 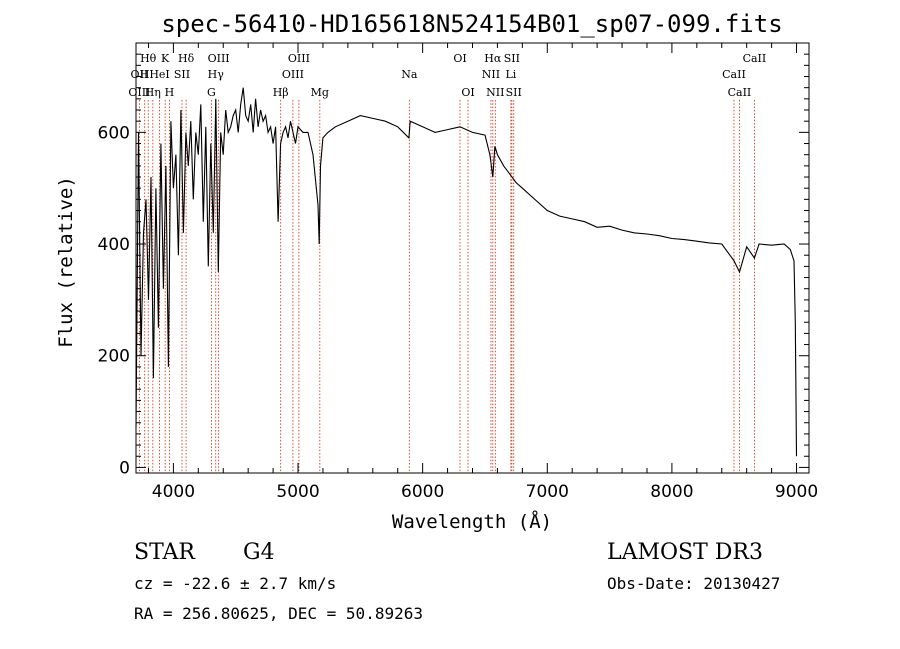 What do you see at coordinates (114, 245) in the screenshot?
I see `y-tick-label: 400` at bounding box center [114, 245].